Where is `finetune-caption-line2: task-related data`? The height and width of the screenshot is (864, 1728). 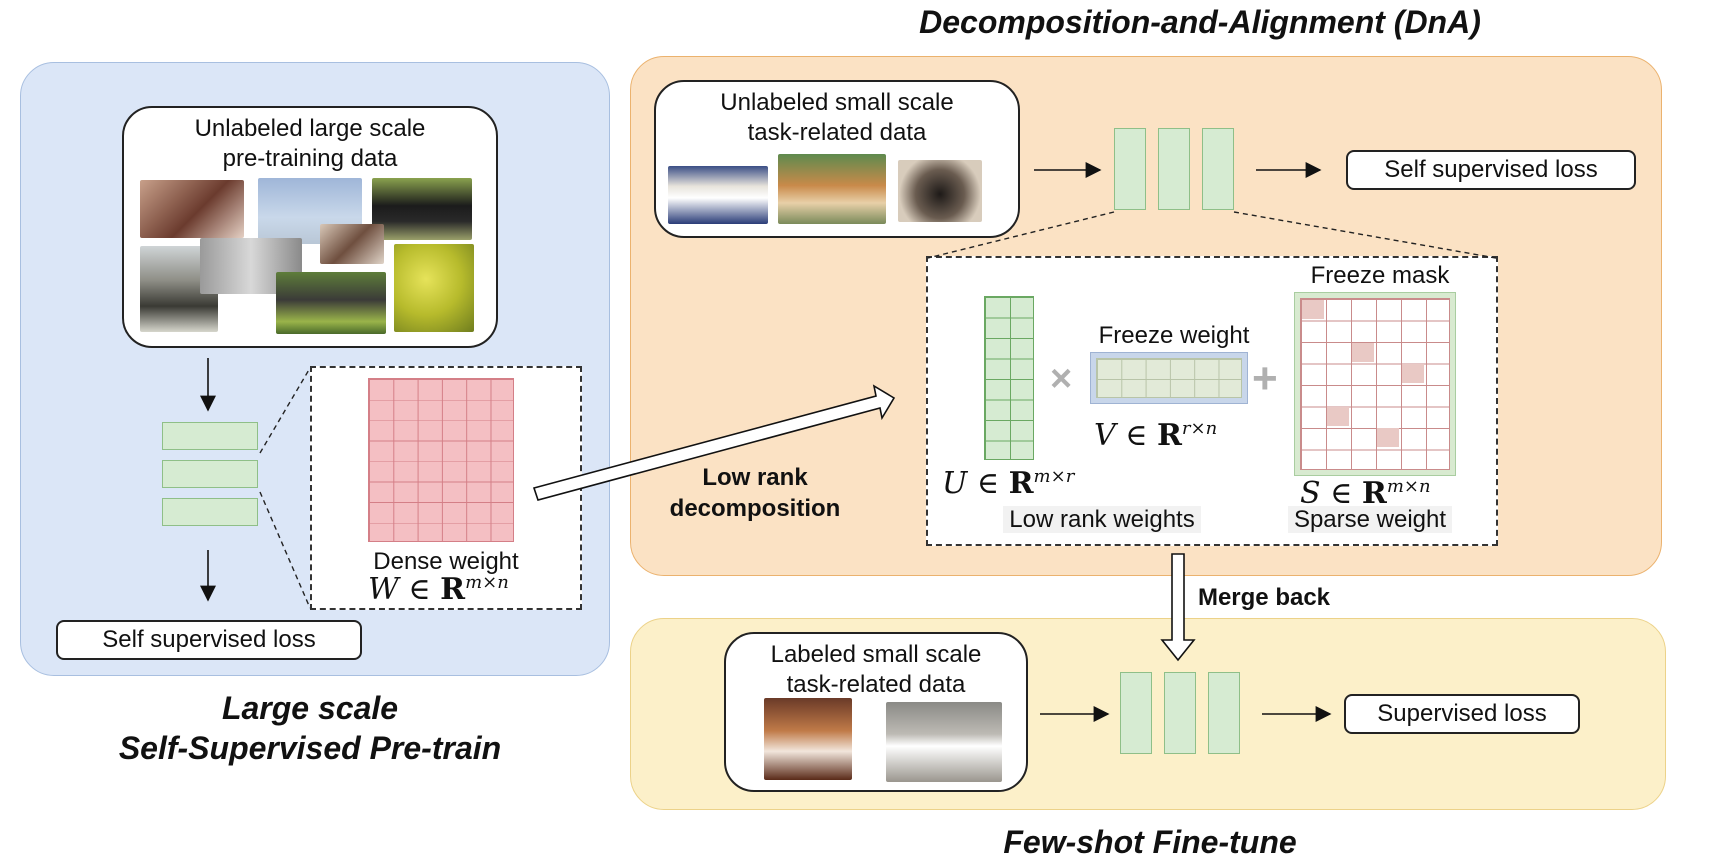
finetune-caption-line2: task-related data is located at coordinates (876, 684).